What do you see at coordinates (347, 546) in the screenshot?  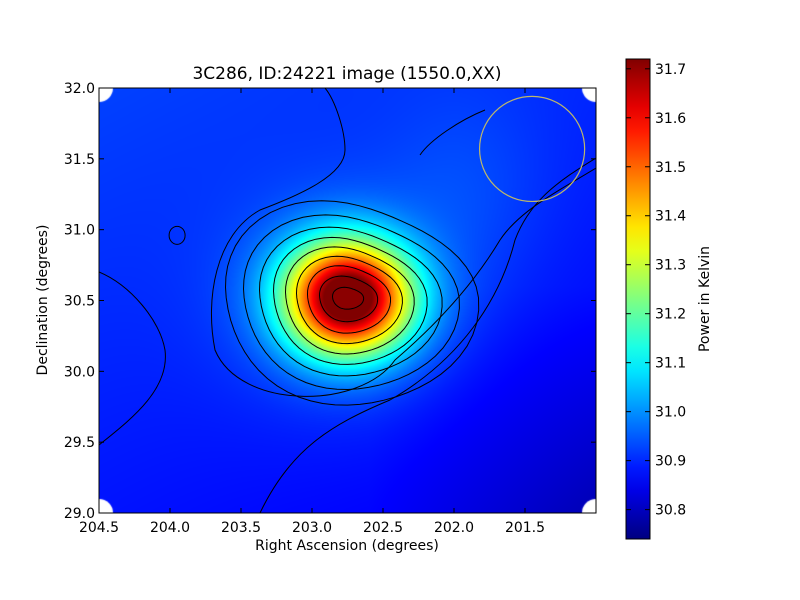 I see `x-axis-label: Right Ascension (degrees)` at bounding box center [347, 546].